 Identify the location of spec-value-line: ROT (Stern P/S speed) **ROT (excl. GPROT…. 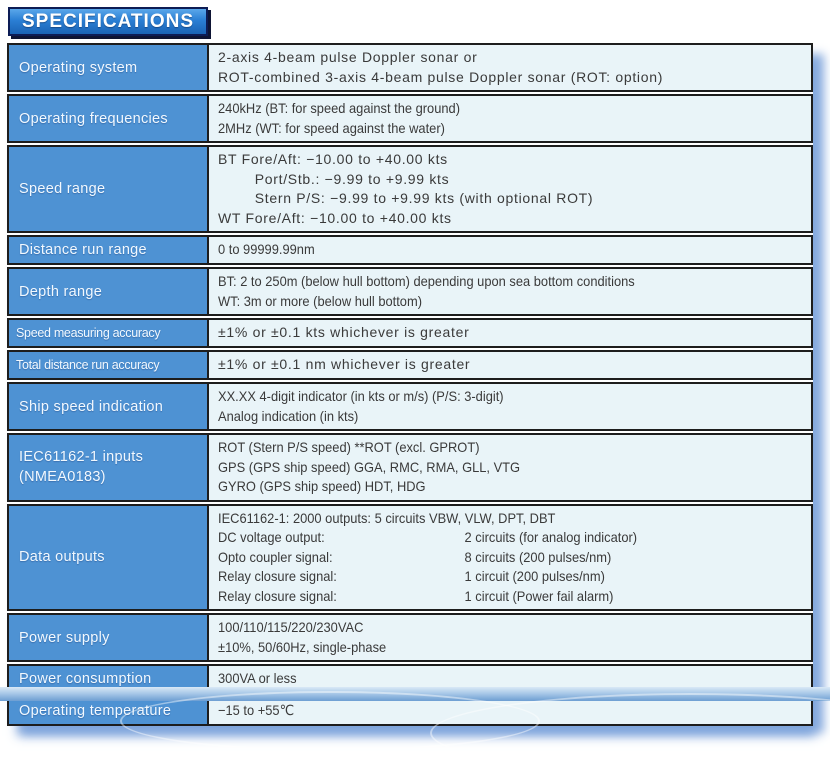
(349, 447).